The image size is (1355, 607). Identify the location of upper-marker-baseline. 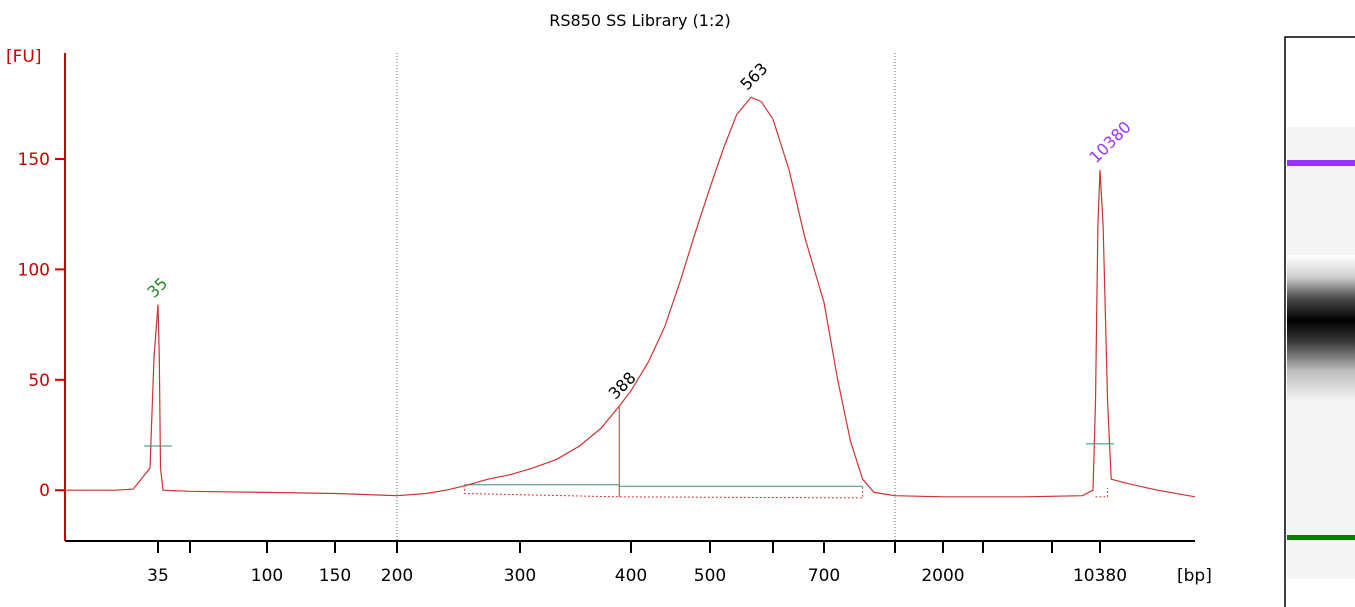
(1102, 493).